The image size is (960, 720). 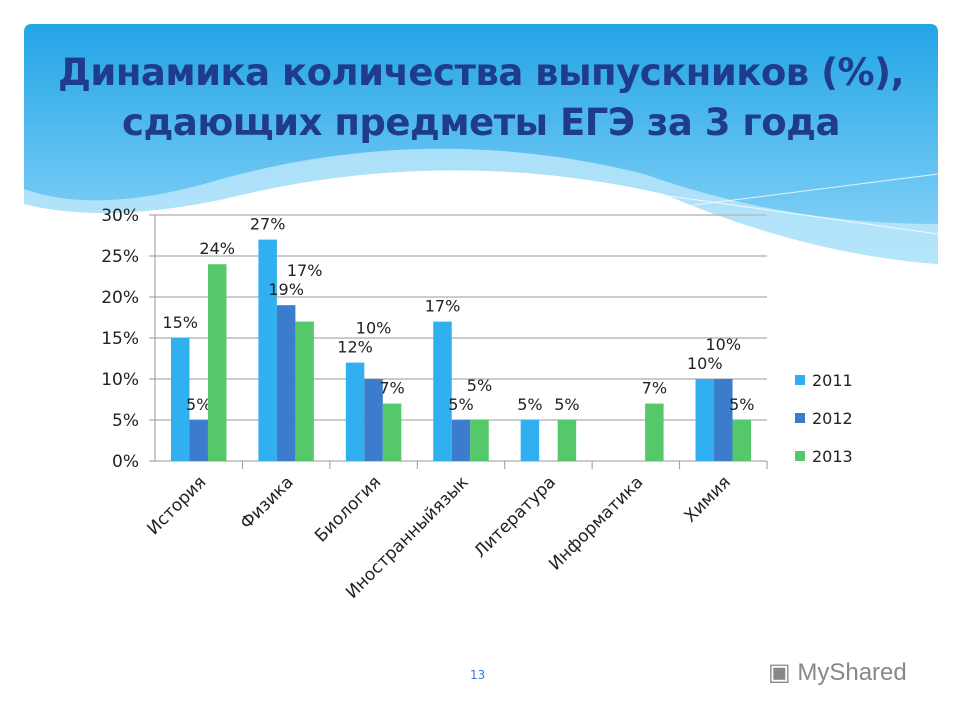 What do you see at coordinates (478, 675) in the screenshot?
I see `page-number: 13` at bounding box center [478, 675].